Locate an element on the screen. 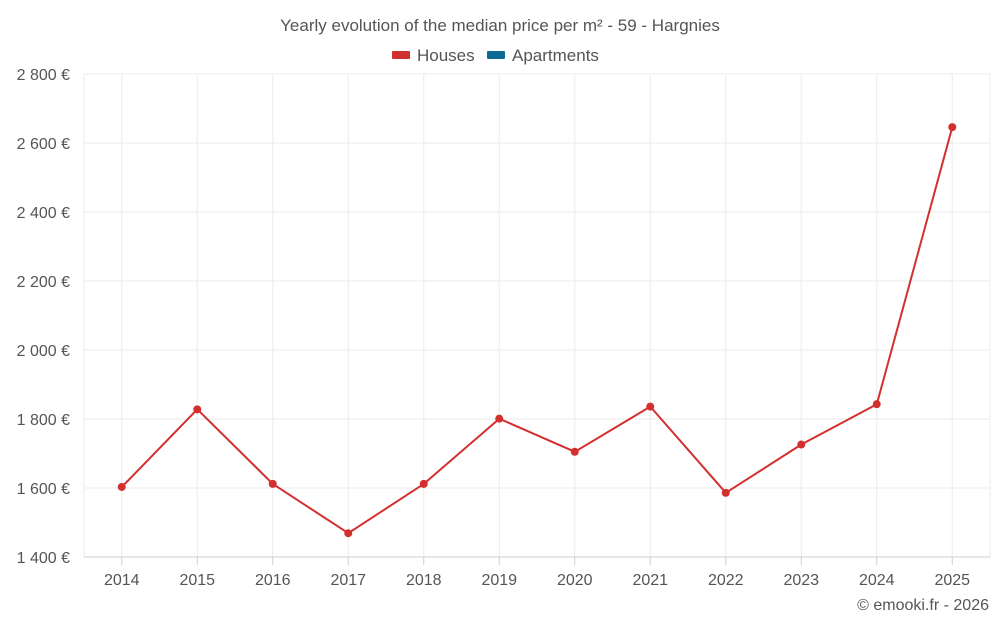  x-tick-label: 2019 is located at coordinates (499, 580).